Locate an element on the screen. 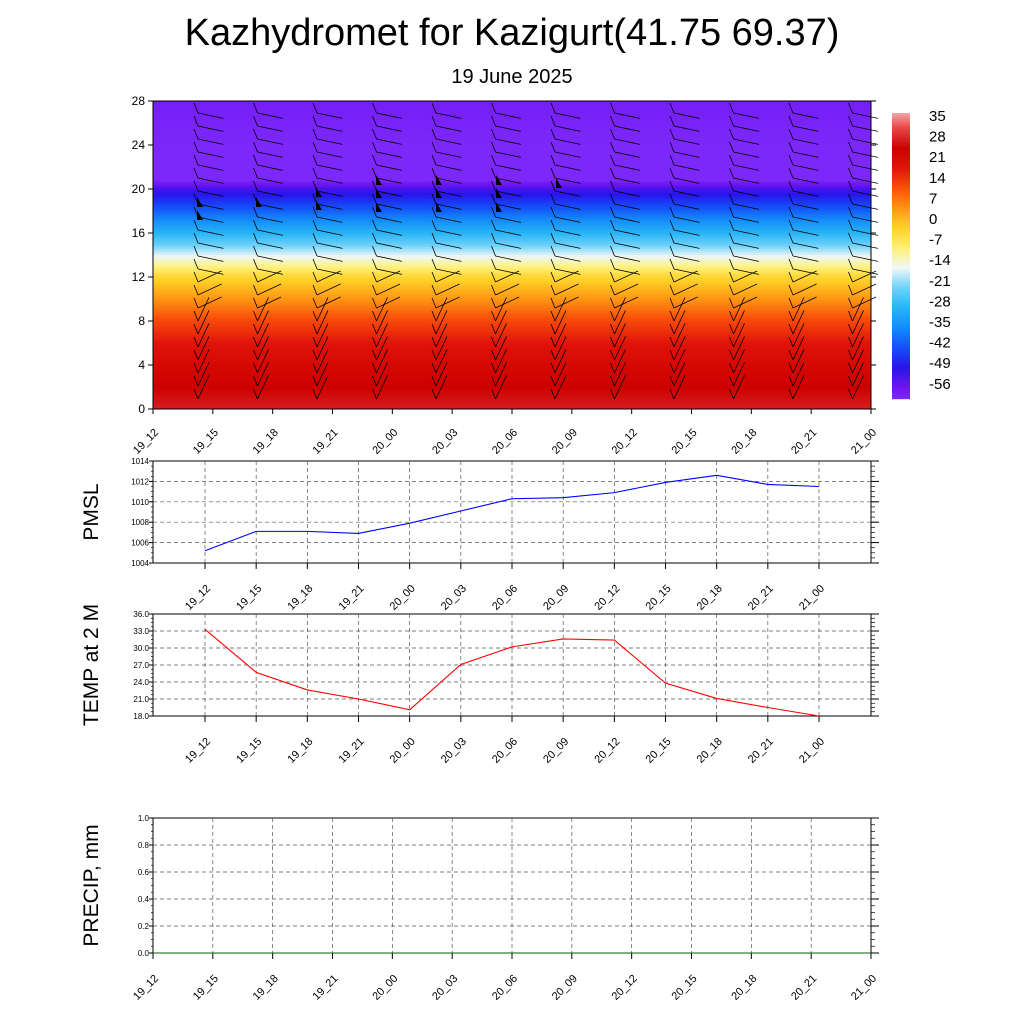 The height and width of the screenshot is (1024, 1024). pmsl-chart-x-tick-label: 20_00 is located at coordinates (403, 598).